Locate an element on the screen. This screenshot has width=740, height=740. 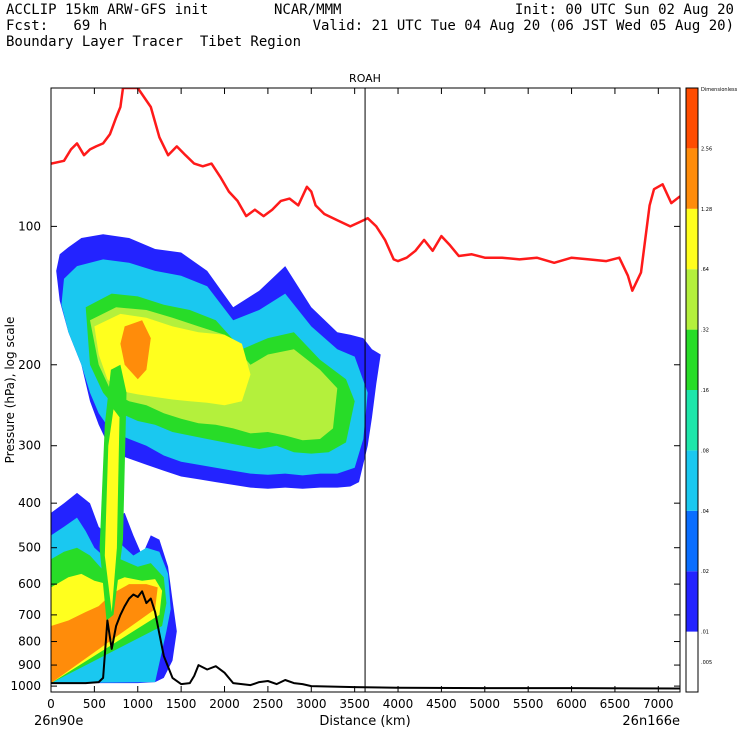
x-tick-label: 4000 is located at coordinates (398, 704).